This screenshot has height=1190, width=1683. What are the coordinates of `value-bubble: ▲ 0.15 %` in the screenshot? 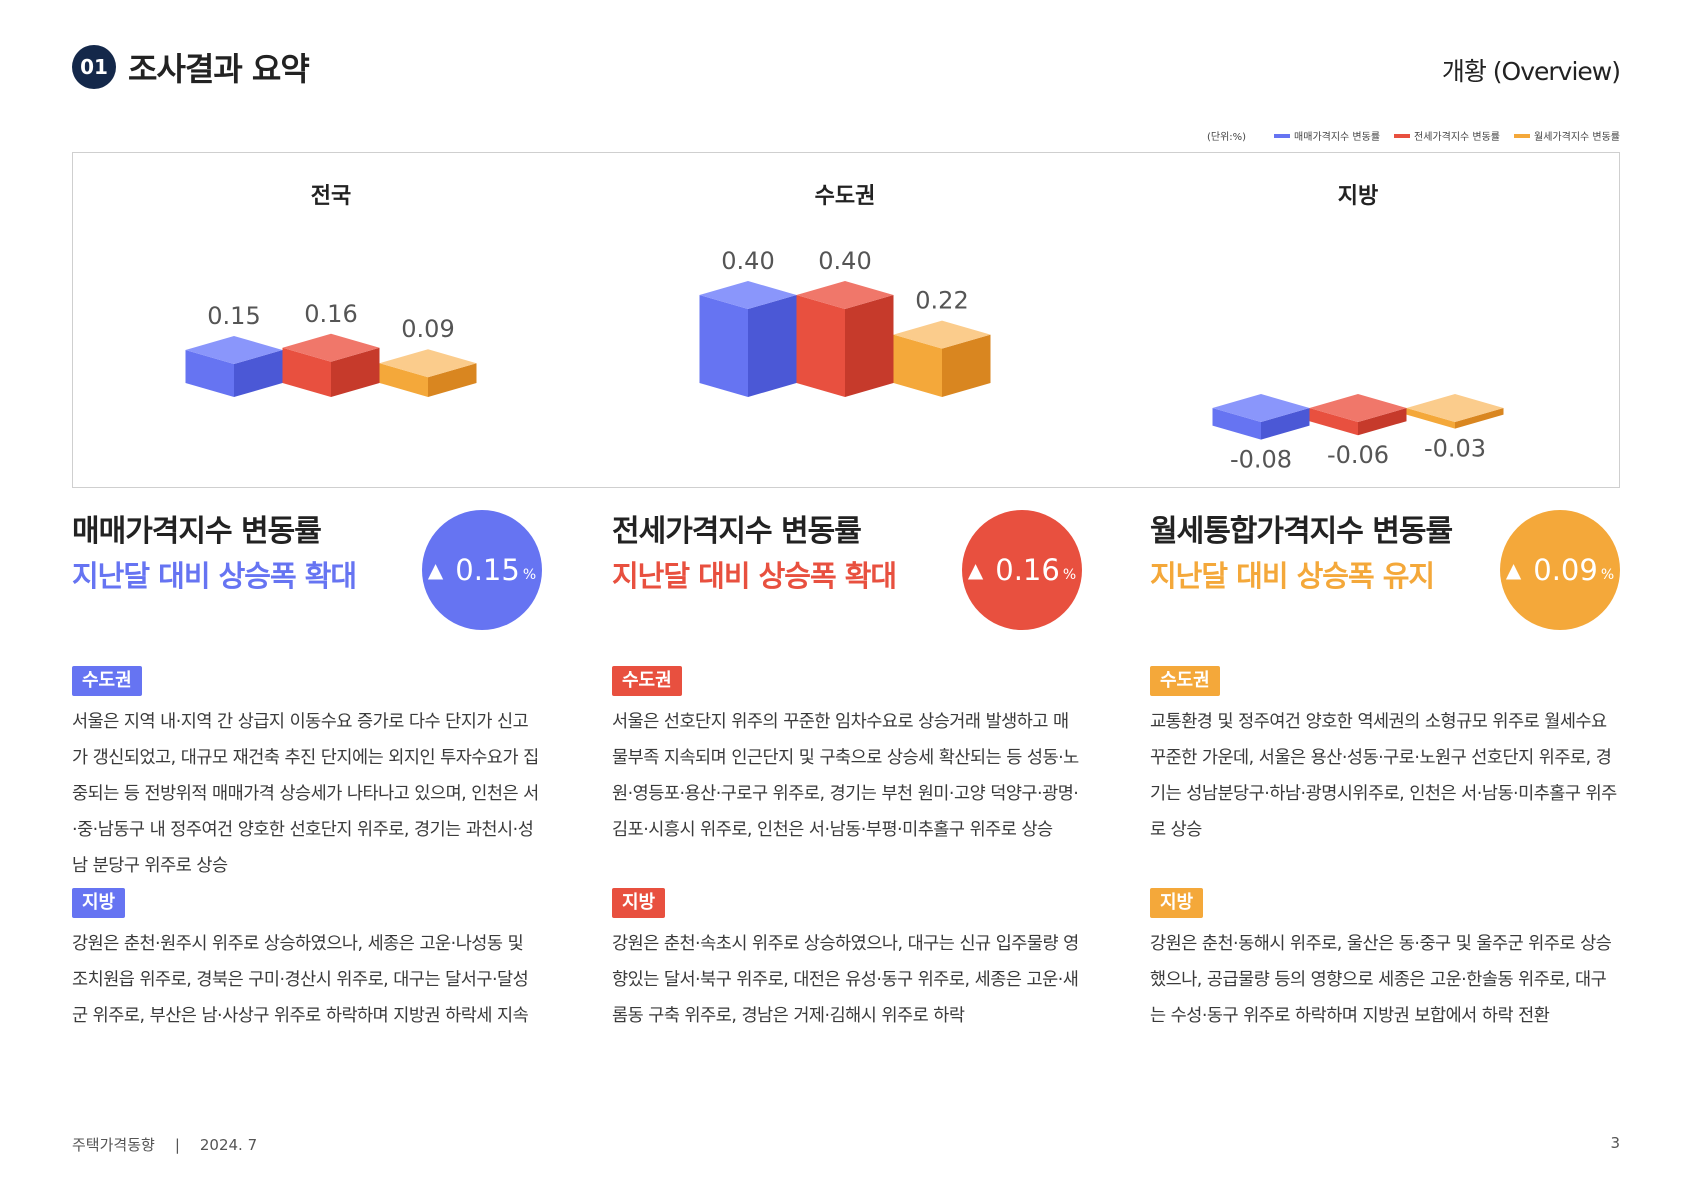 It's located at (482, 570).